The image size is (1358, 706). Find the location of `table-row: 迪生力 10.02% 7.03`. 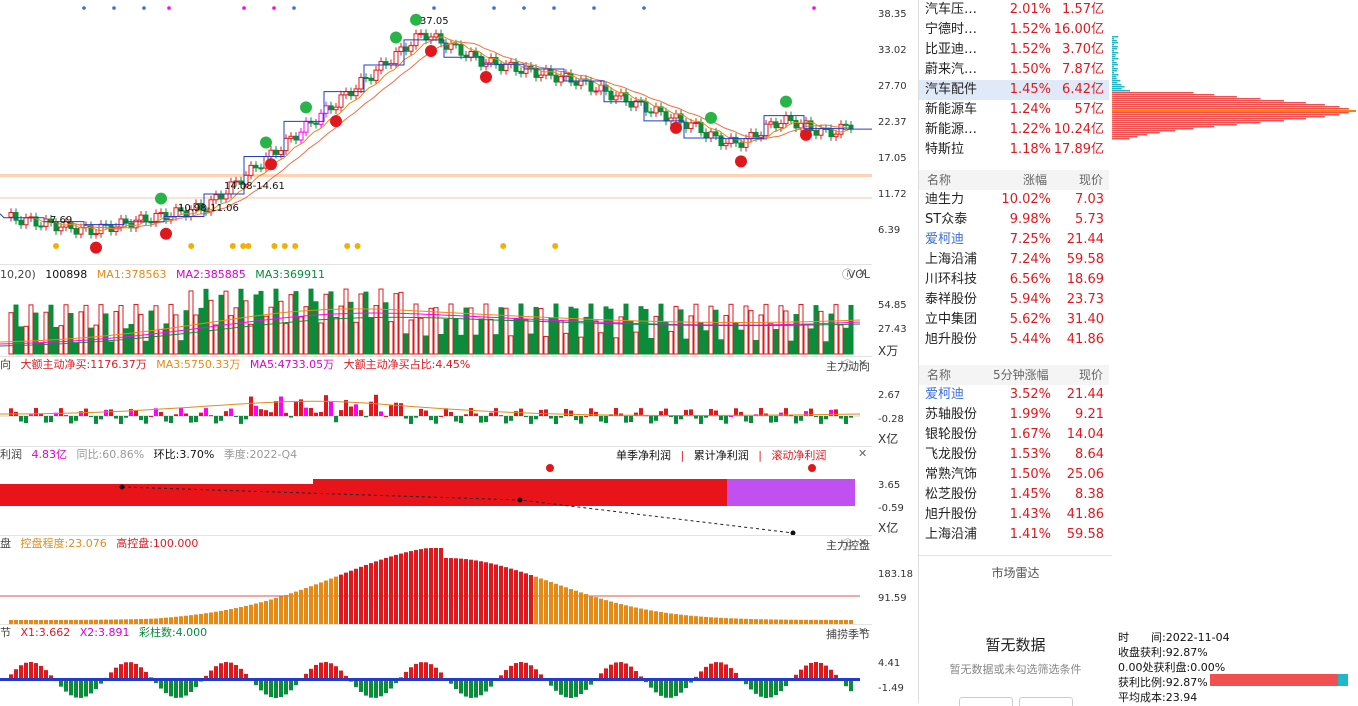

table-row: 迪生力 10.02% 7.03 is located at coordinates (1014, 200).